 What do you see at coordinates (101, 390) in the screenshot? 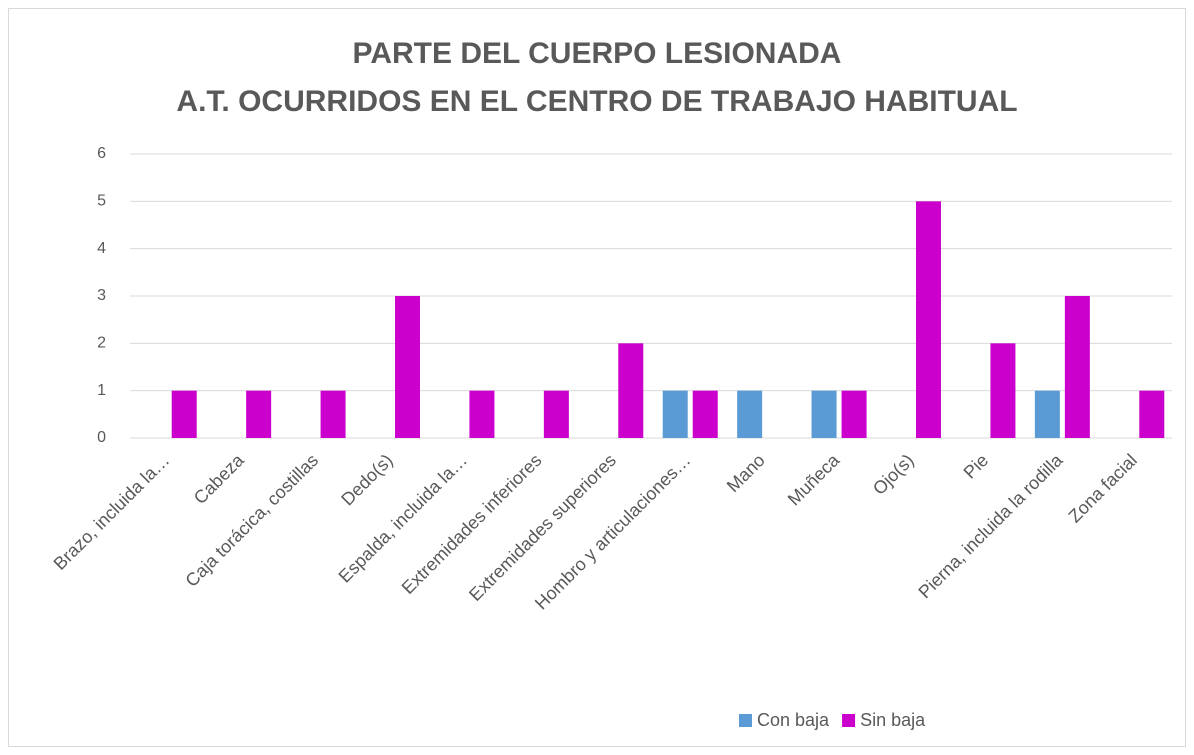
I see `y-tick-label: 1` at bounding box center [101, 390].